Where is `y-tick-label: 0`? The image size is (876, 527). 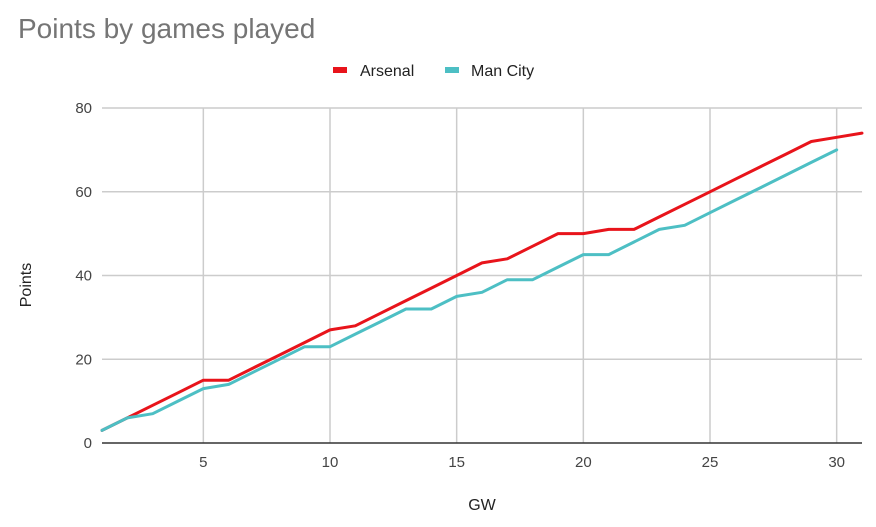 y-tick-label: 0 is located at coordinates (88, 443).